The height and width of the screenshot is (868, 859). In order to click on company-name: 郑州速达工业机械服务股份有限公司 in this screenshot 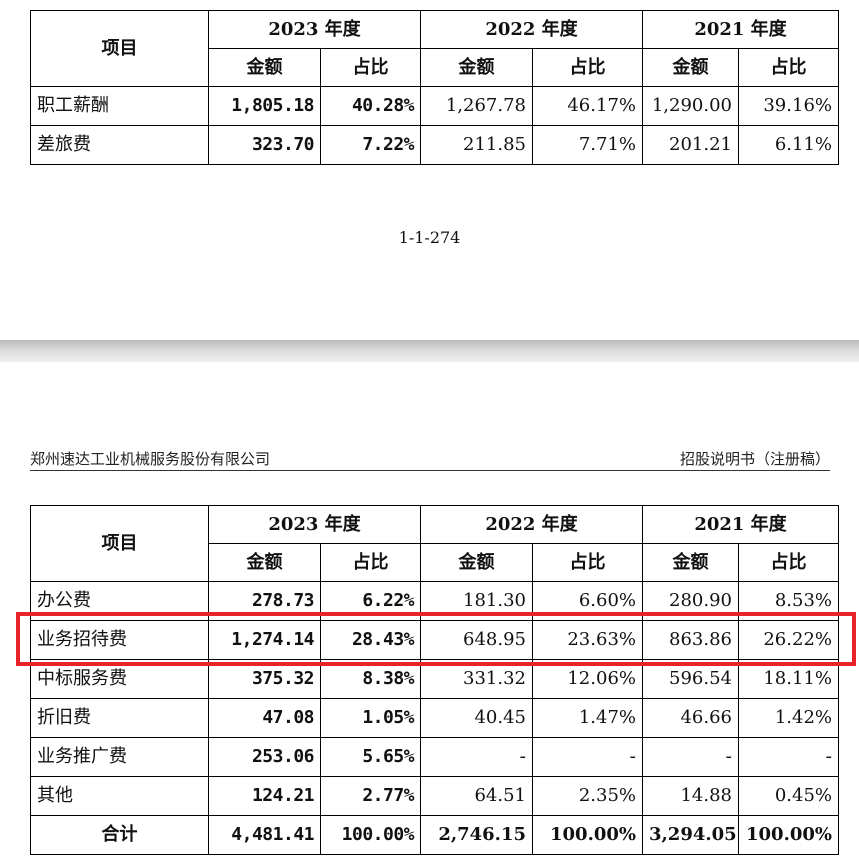, I will do `click(150, 459)`.